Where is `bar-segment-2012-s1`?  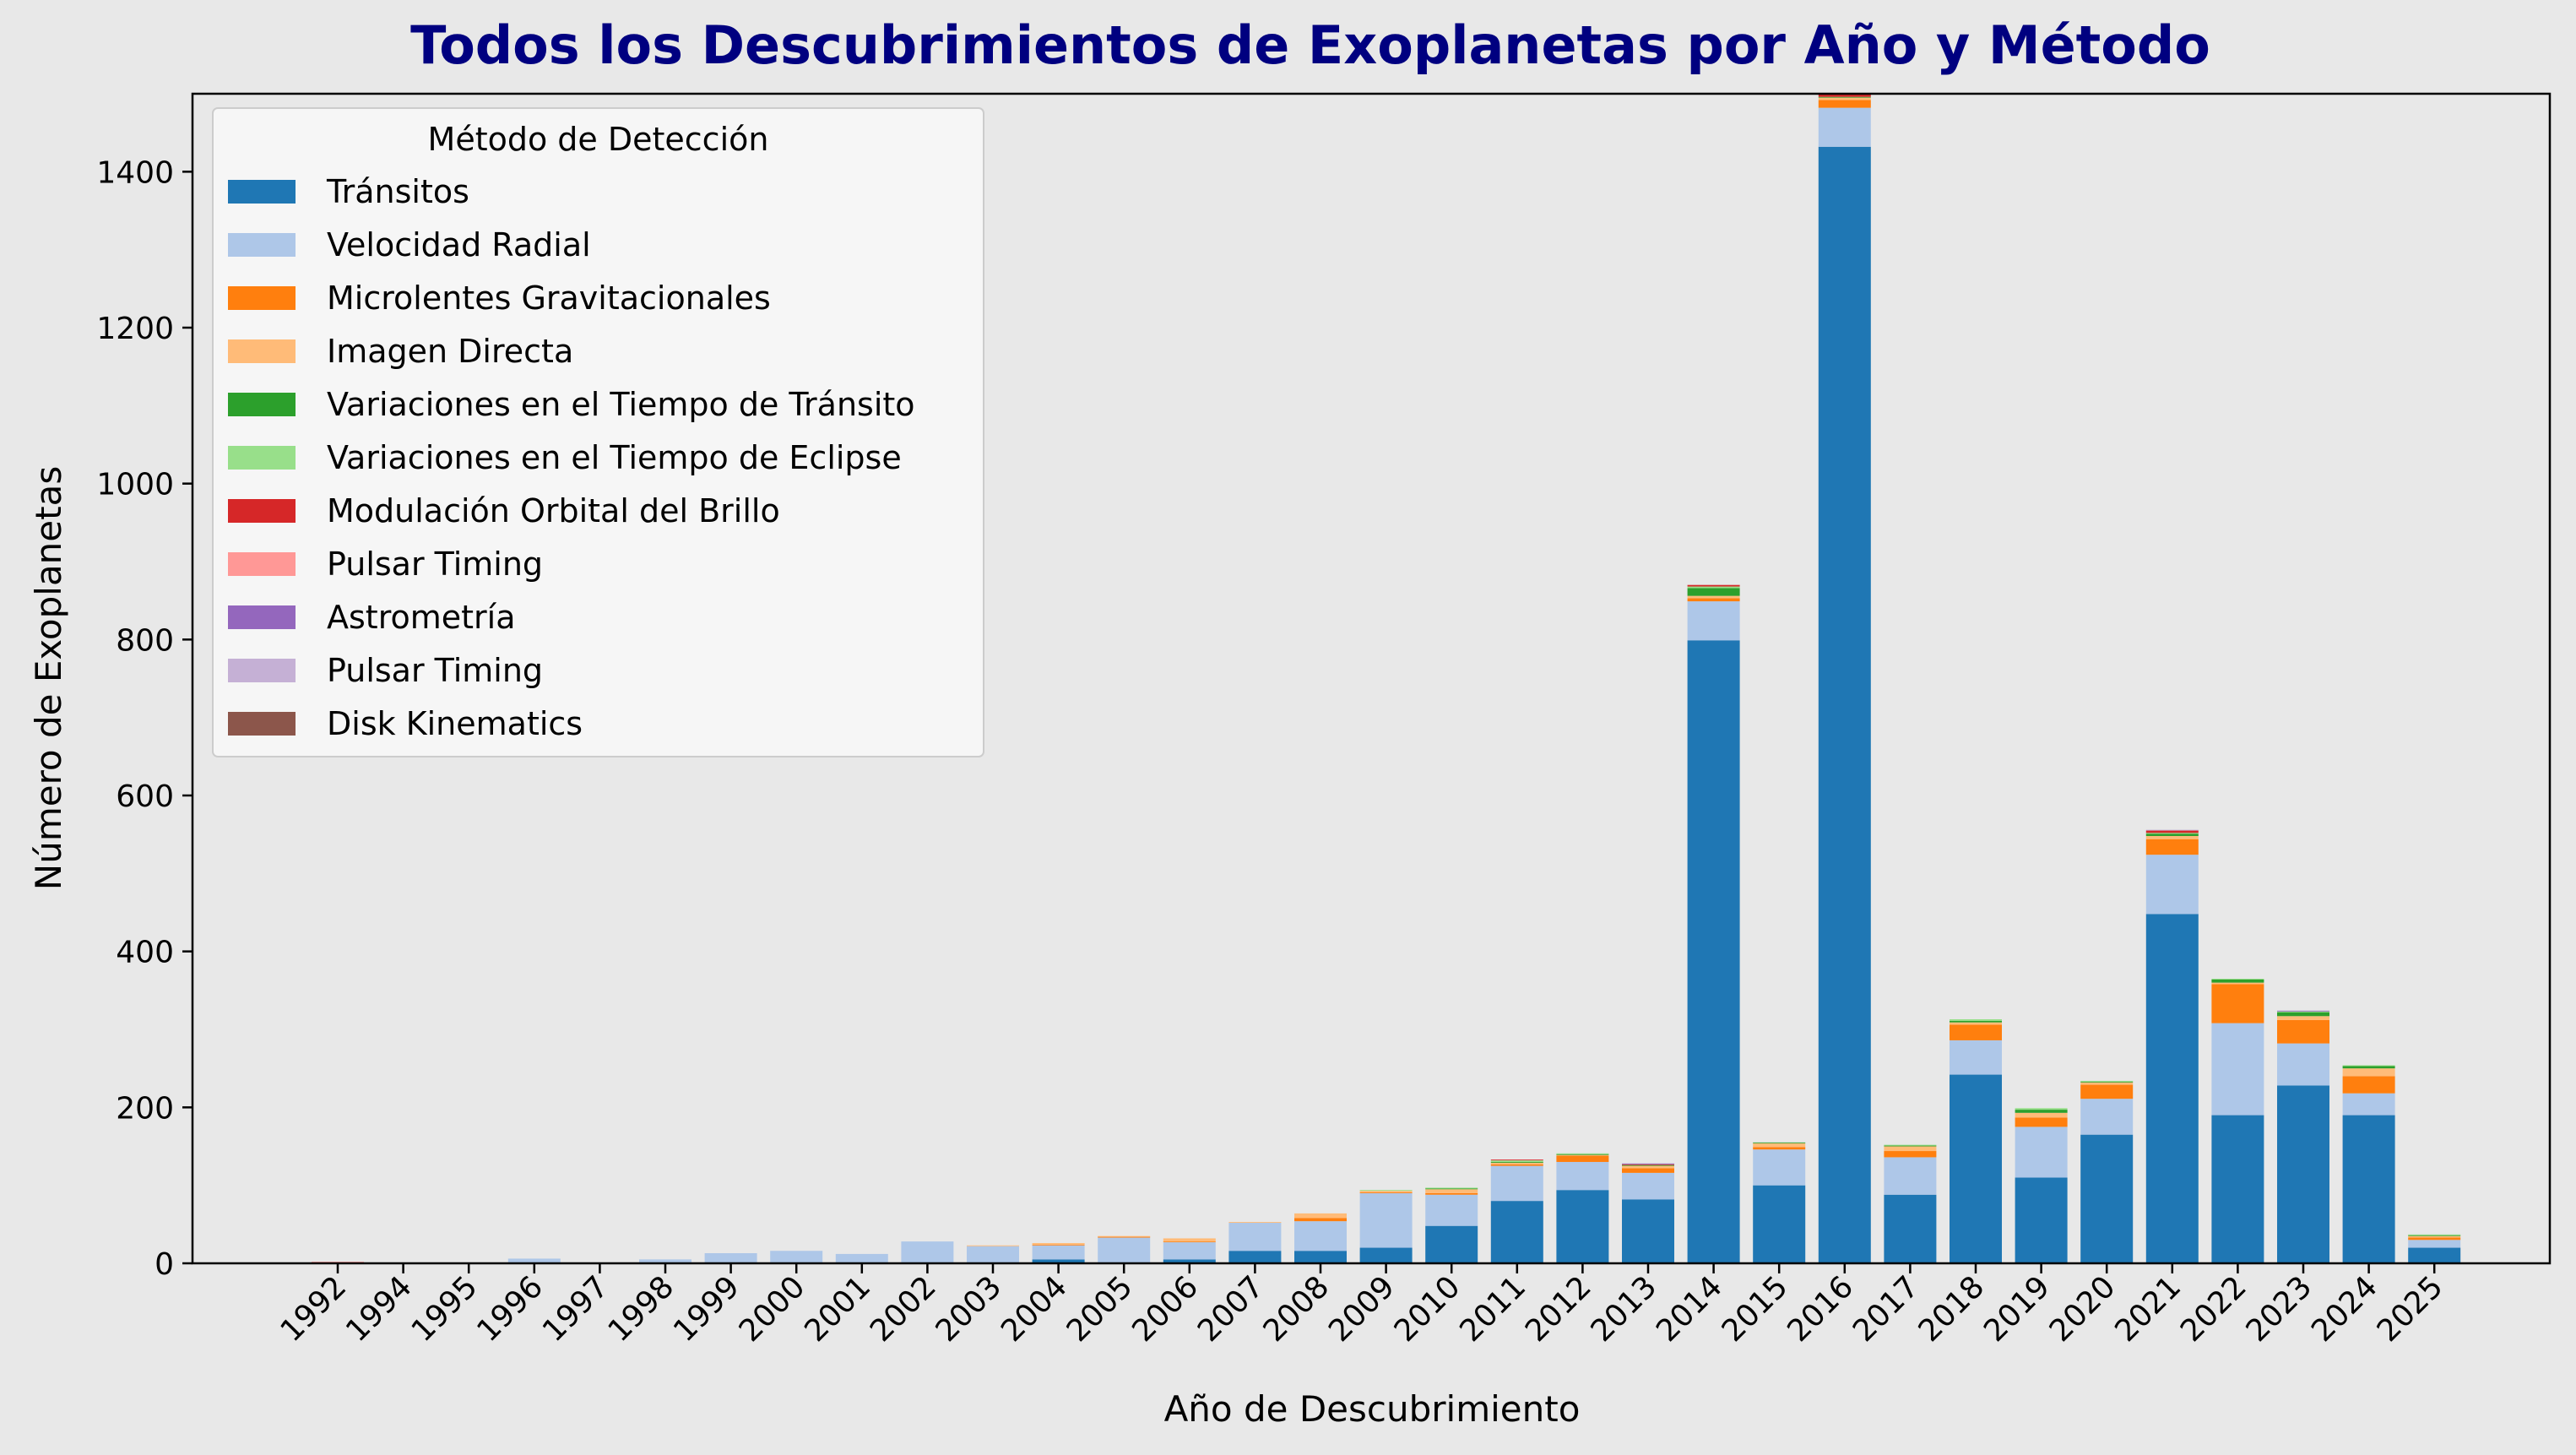 bar-segment-2012-s1 is located at coordinates (1583, 1176).